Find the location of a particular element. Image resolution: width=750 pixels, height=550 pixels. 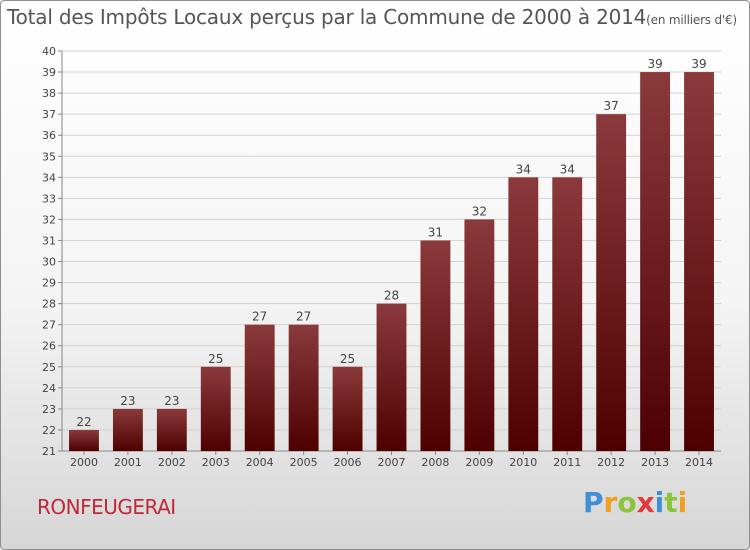

y-tick-label: 36 is located at coordinates (49, 135).